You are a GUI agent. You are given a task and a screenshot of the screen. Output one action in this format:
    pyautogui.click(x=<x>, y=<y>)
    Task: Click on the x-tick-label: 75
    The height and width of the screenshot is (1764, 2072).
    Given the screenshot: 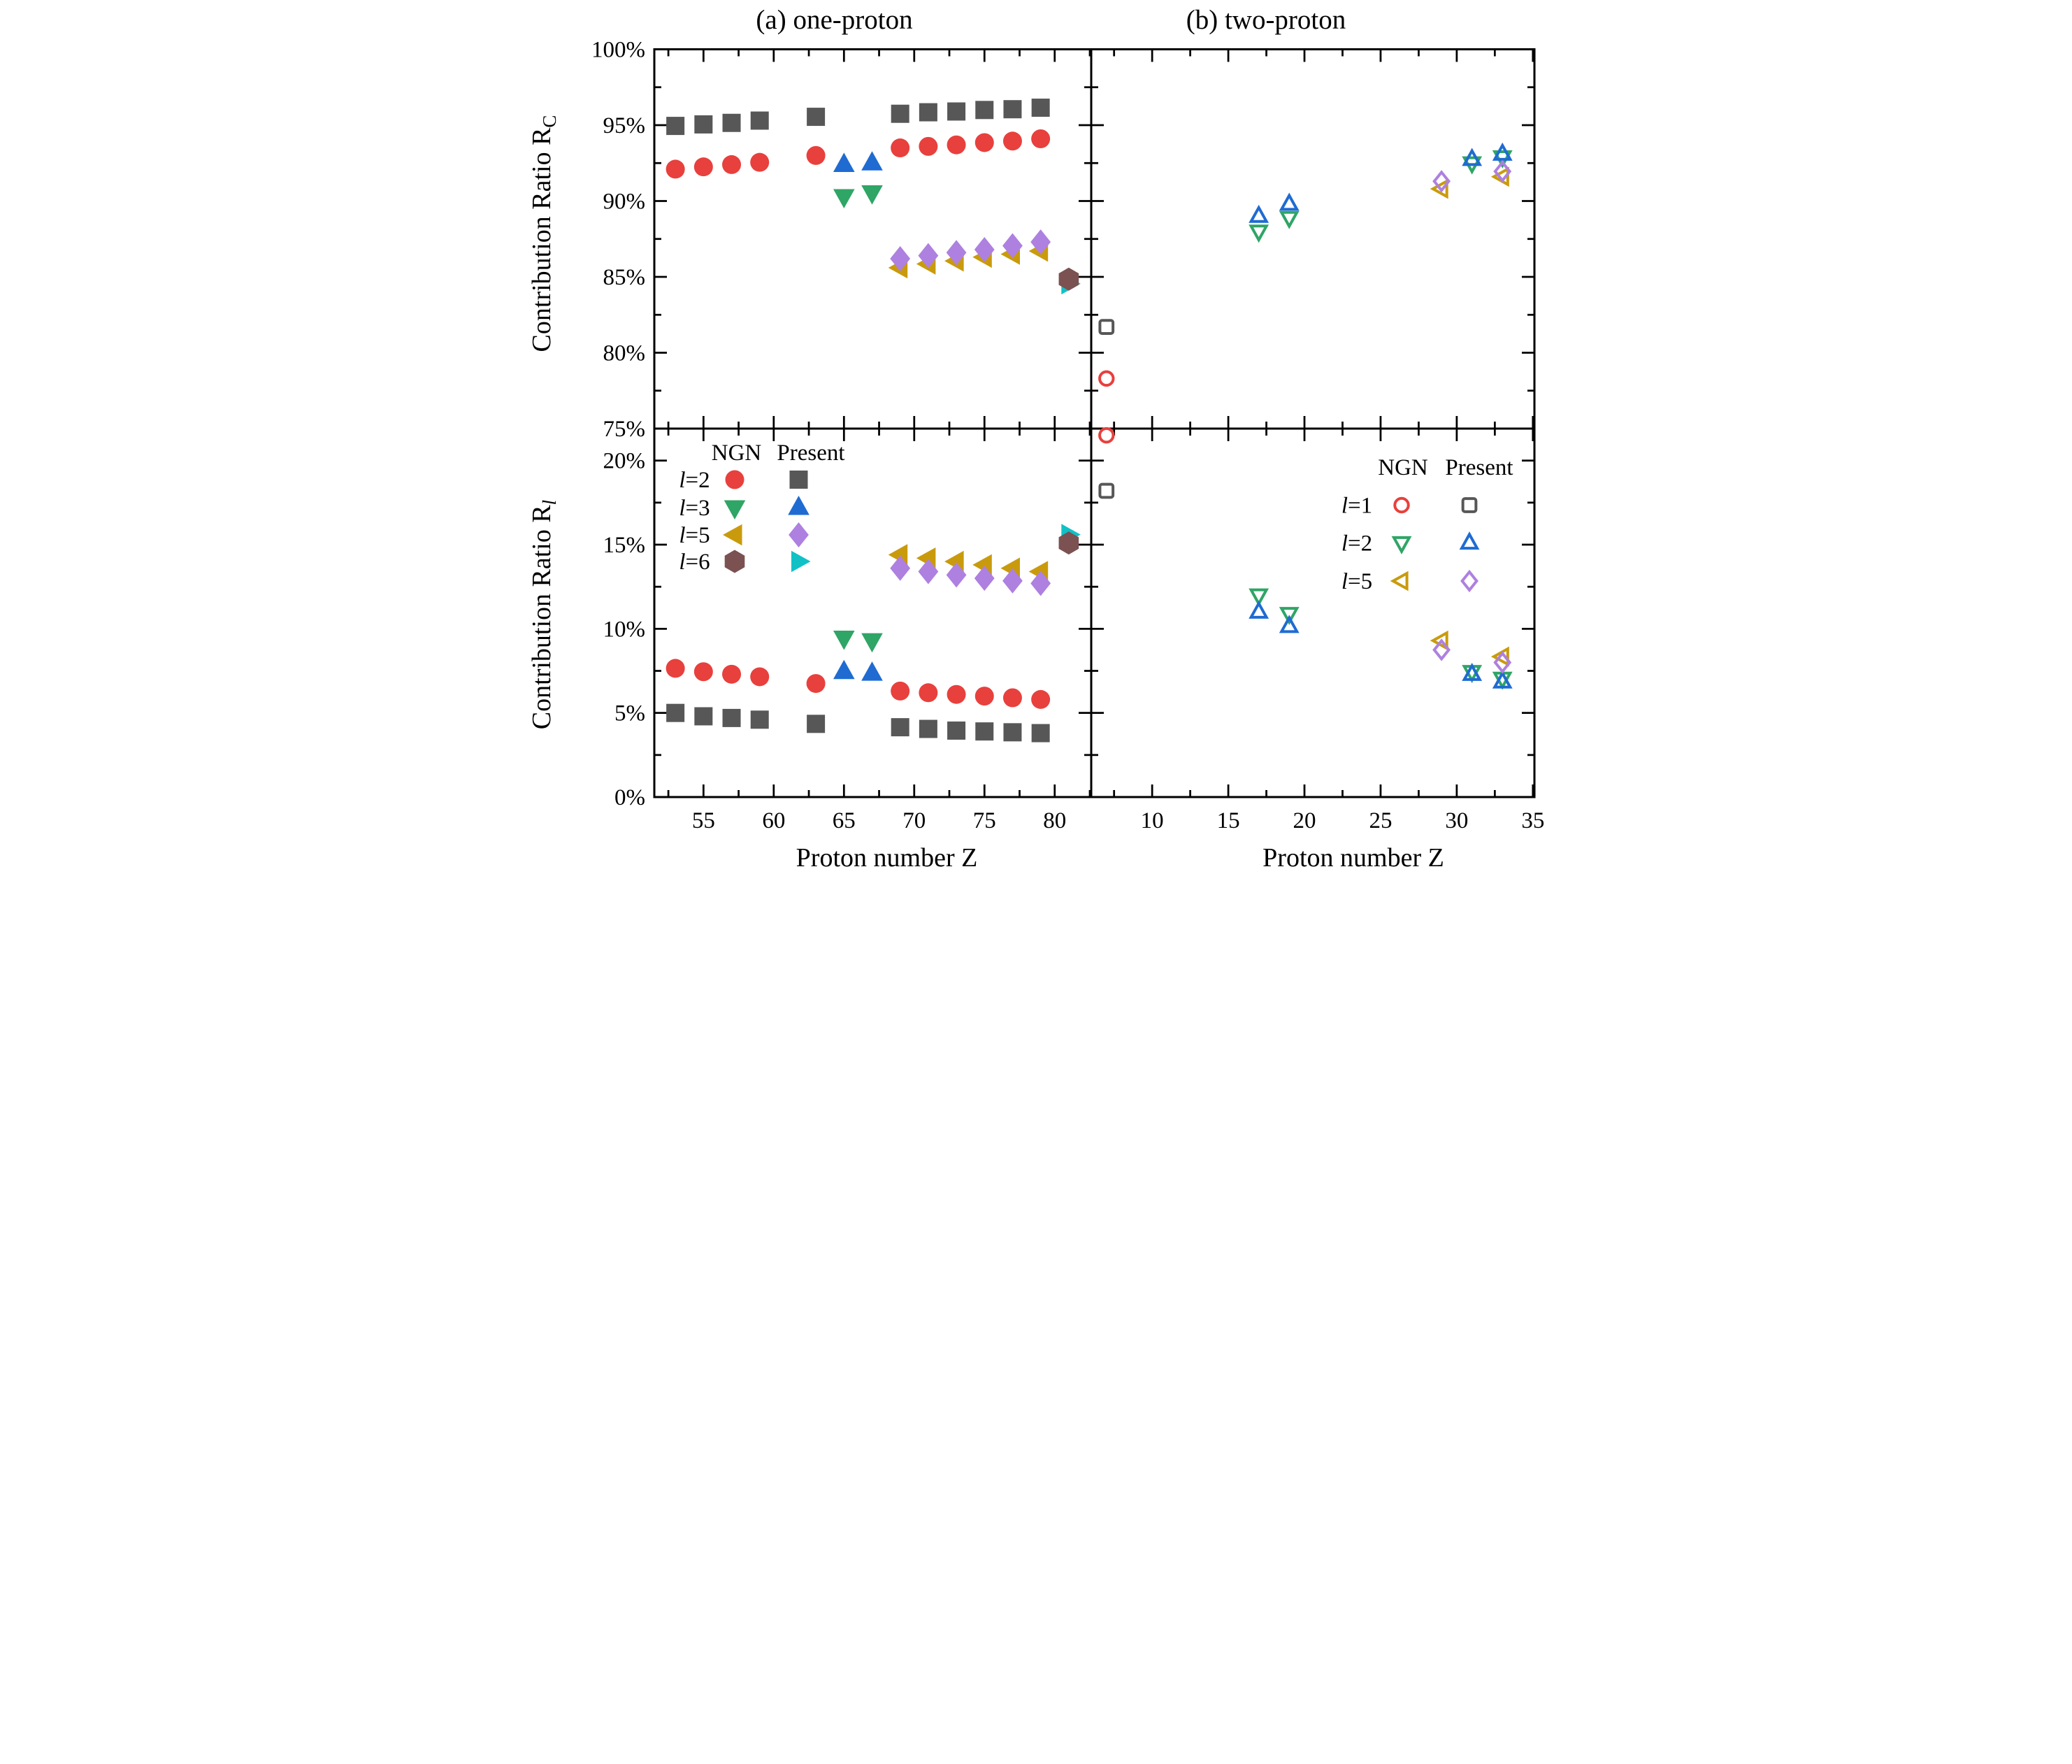 What is the action you would take?
    pyautogui.click(x=984, y=820)
    